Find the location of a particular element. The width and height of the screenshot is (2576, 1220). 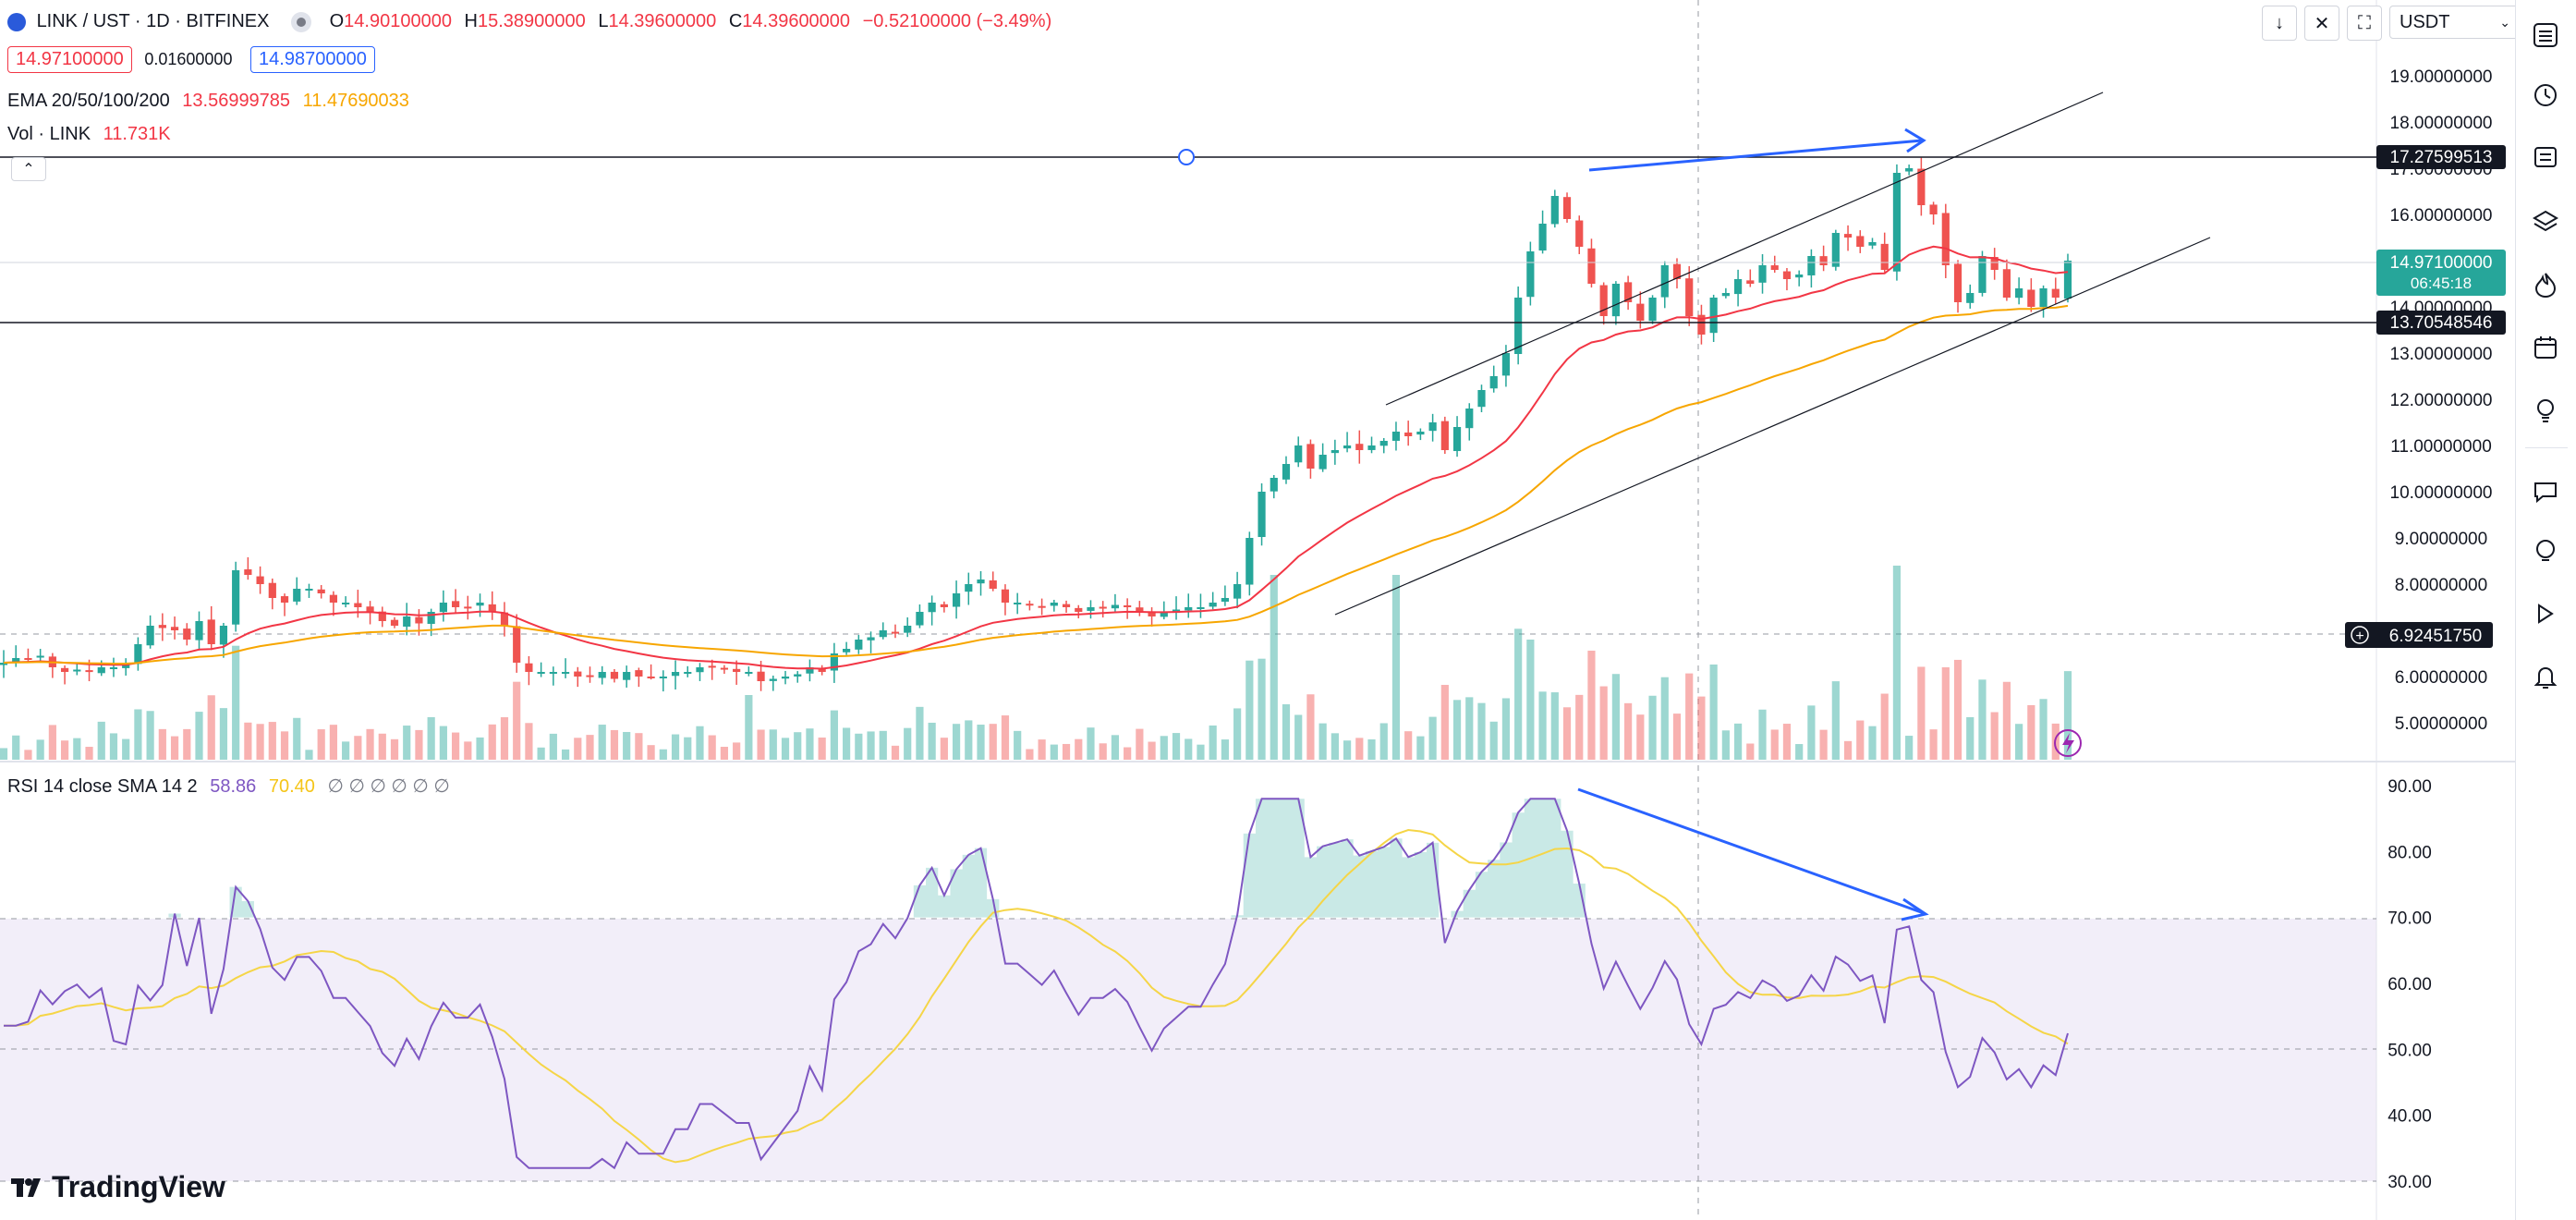

currency-select: USDT ⌄ is located at coordinates (2455, 22).